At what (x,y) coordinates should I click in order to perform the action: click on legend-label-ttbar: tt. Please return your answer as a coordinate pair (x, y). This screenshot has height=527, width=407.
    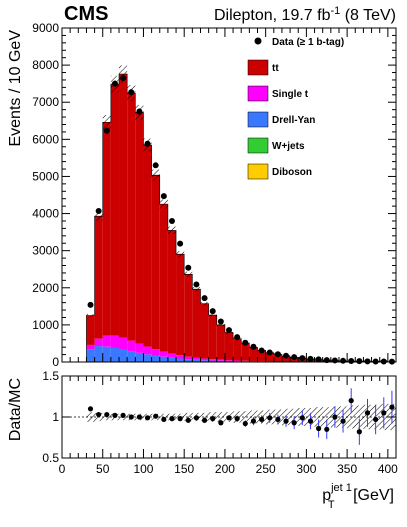
    Looking at the image, I should click on (275, 68).